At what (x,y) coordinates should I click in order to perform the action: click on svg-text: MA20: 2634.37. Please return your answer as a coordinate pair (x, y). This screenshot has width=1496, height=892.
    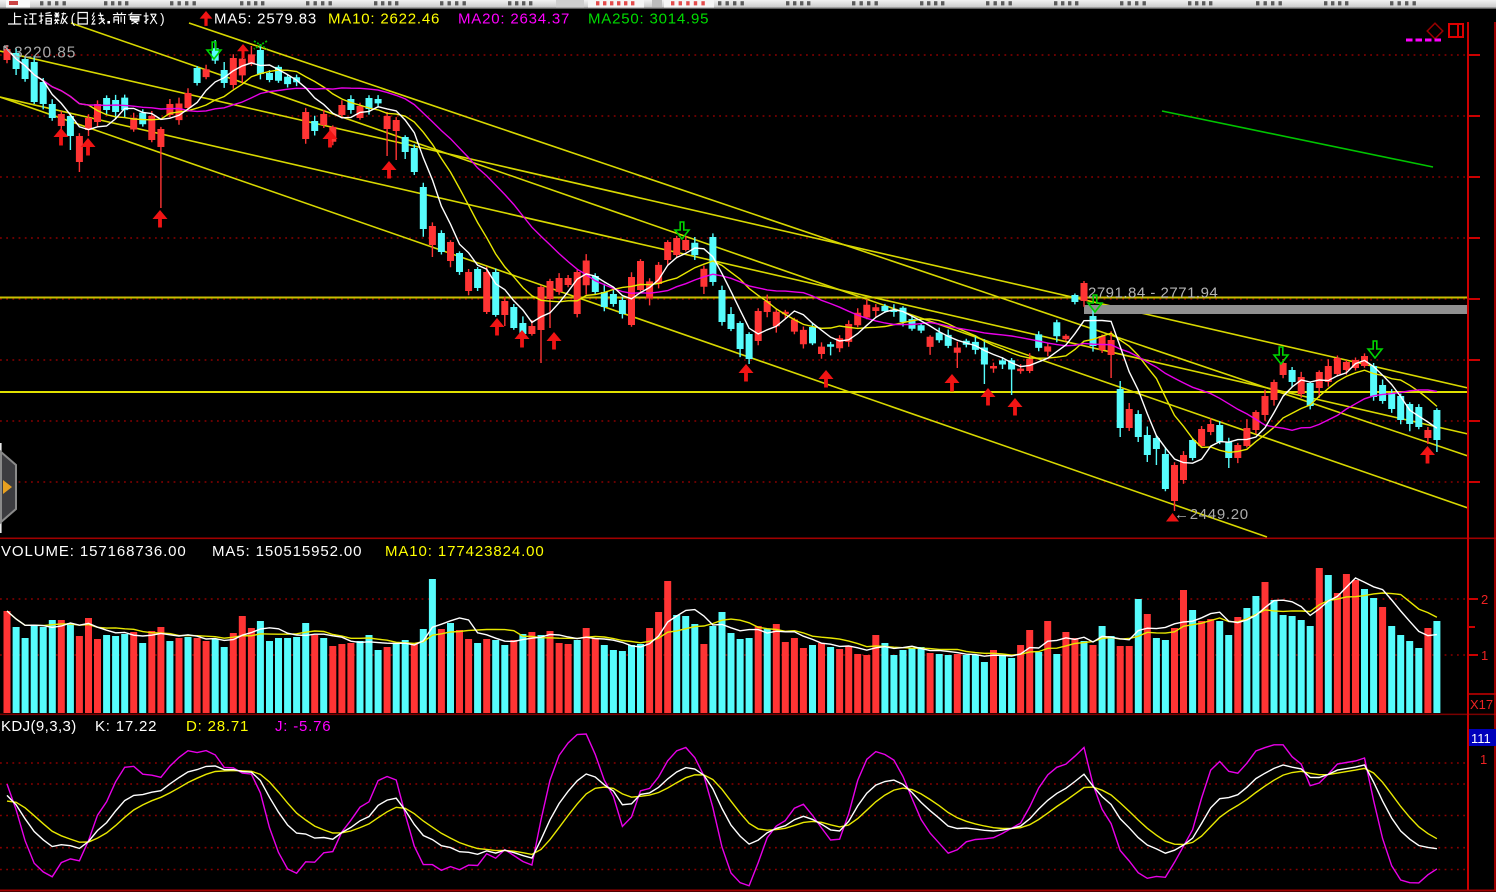
    Looking at the image, I should click on (514, 19).